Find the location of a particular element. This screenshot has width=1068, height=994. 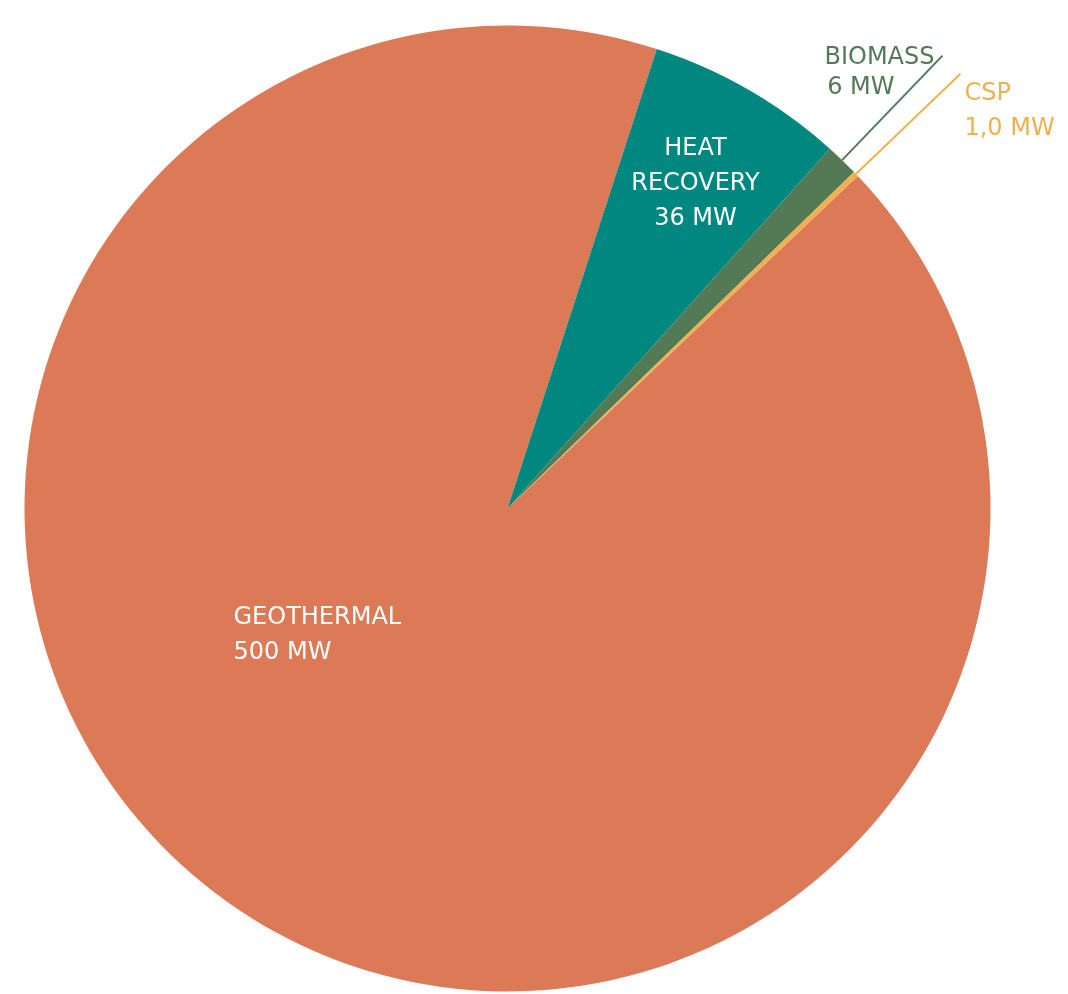

data-label: 1,0 MW is located at coordinates (1009, 126).